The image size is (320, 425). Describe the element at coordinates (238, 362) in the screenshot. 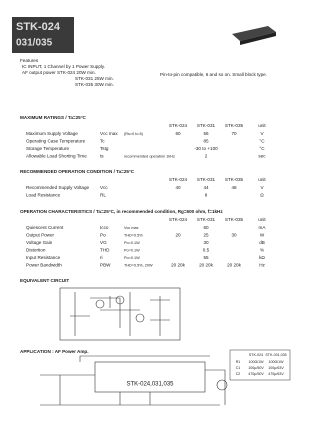

I see `app-cell: R1` at that location.